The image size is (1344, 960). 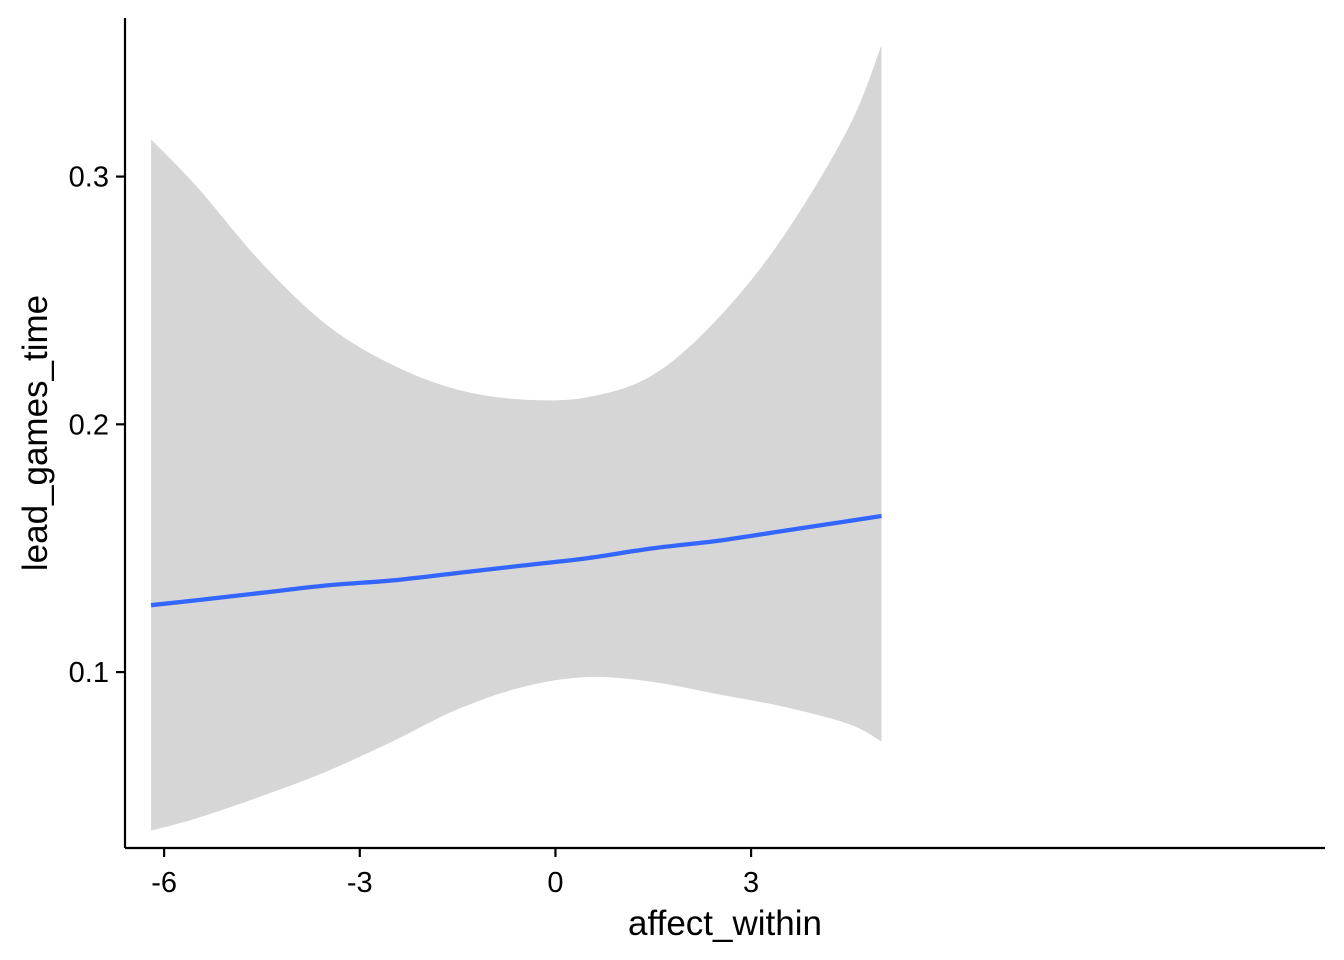 What do you see at coordinates (164, 883) in the screenshot?
I see `x-tick-label: -6` at bounding box center [164, 883].